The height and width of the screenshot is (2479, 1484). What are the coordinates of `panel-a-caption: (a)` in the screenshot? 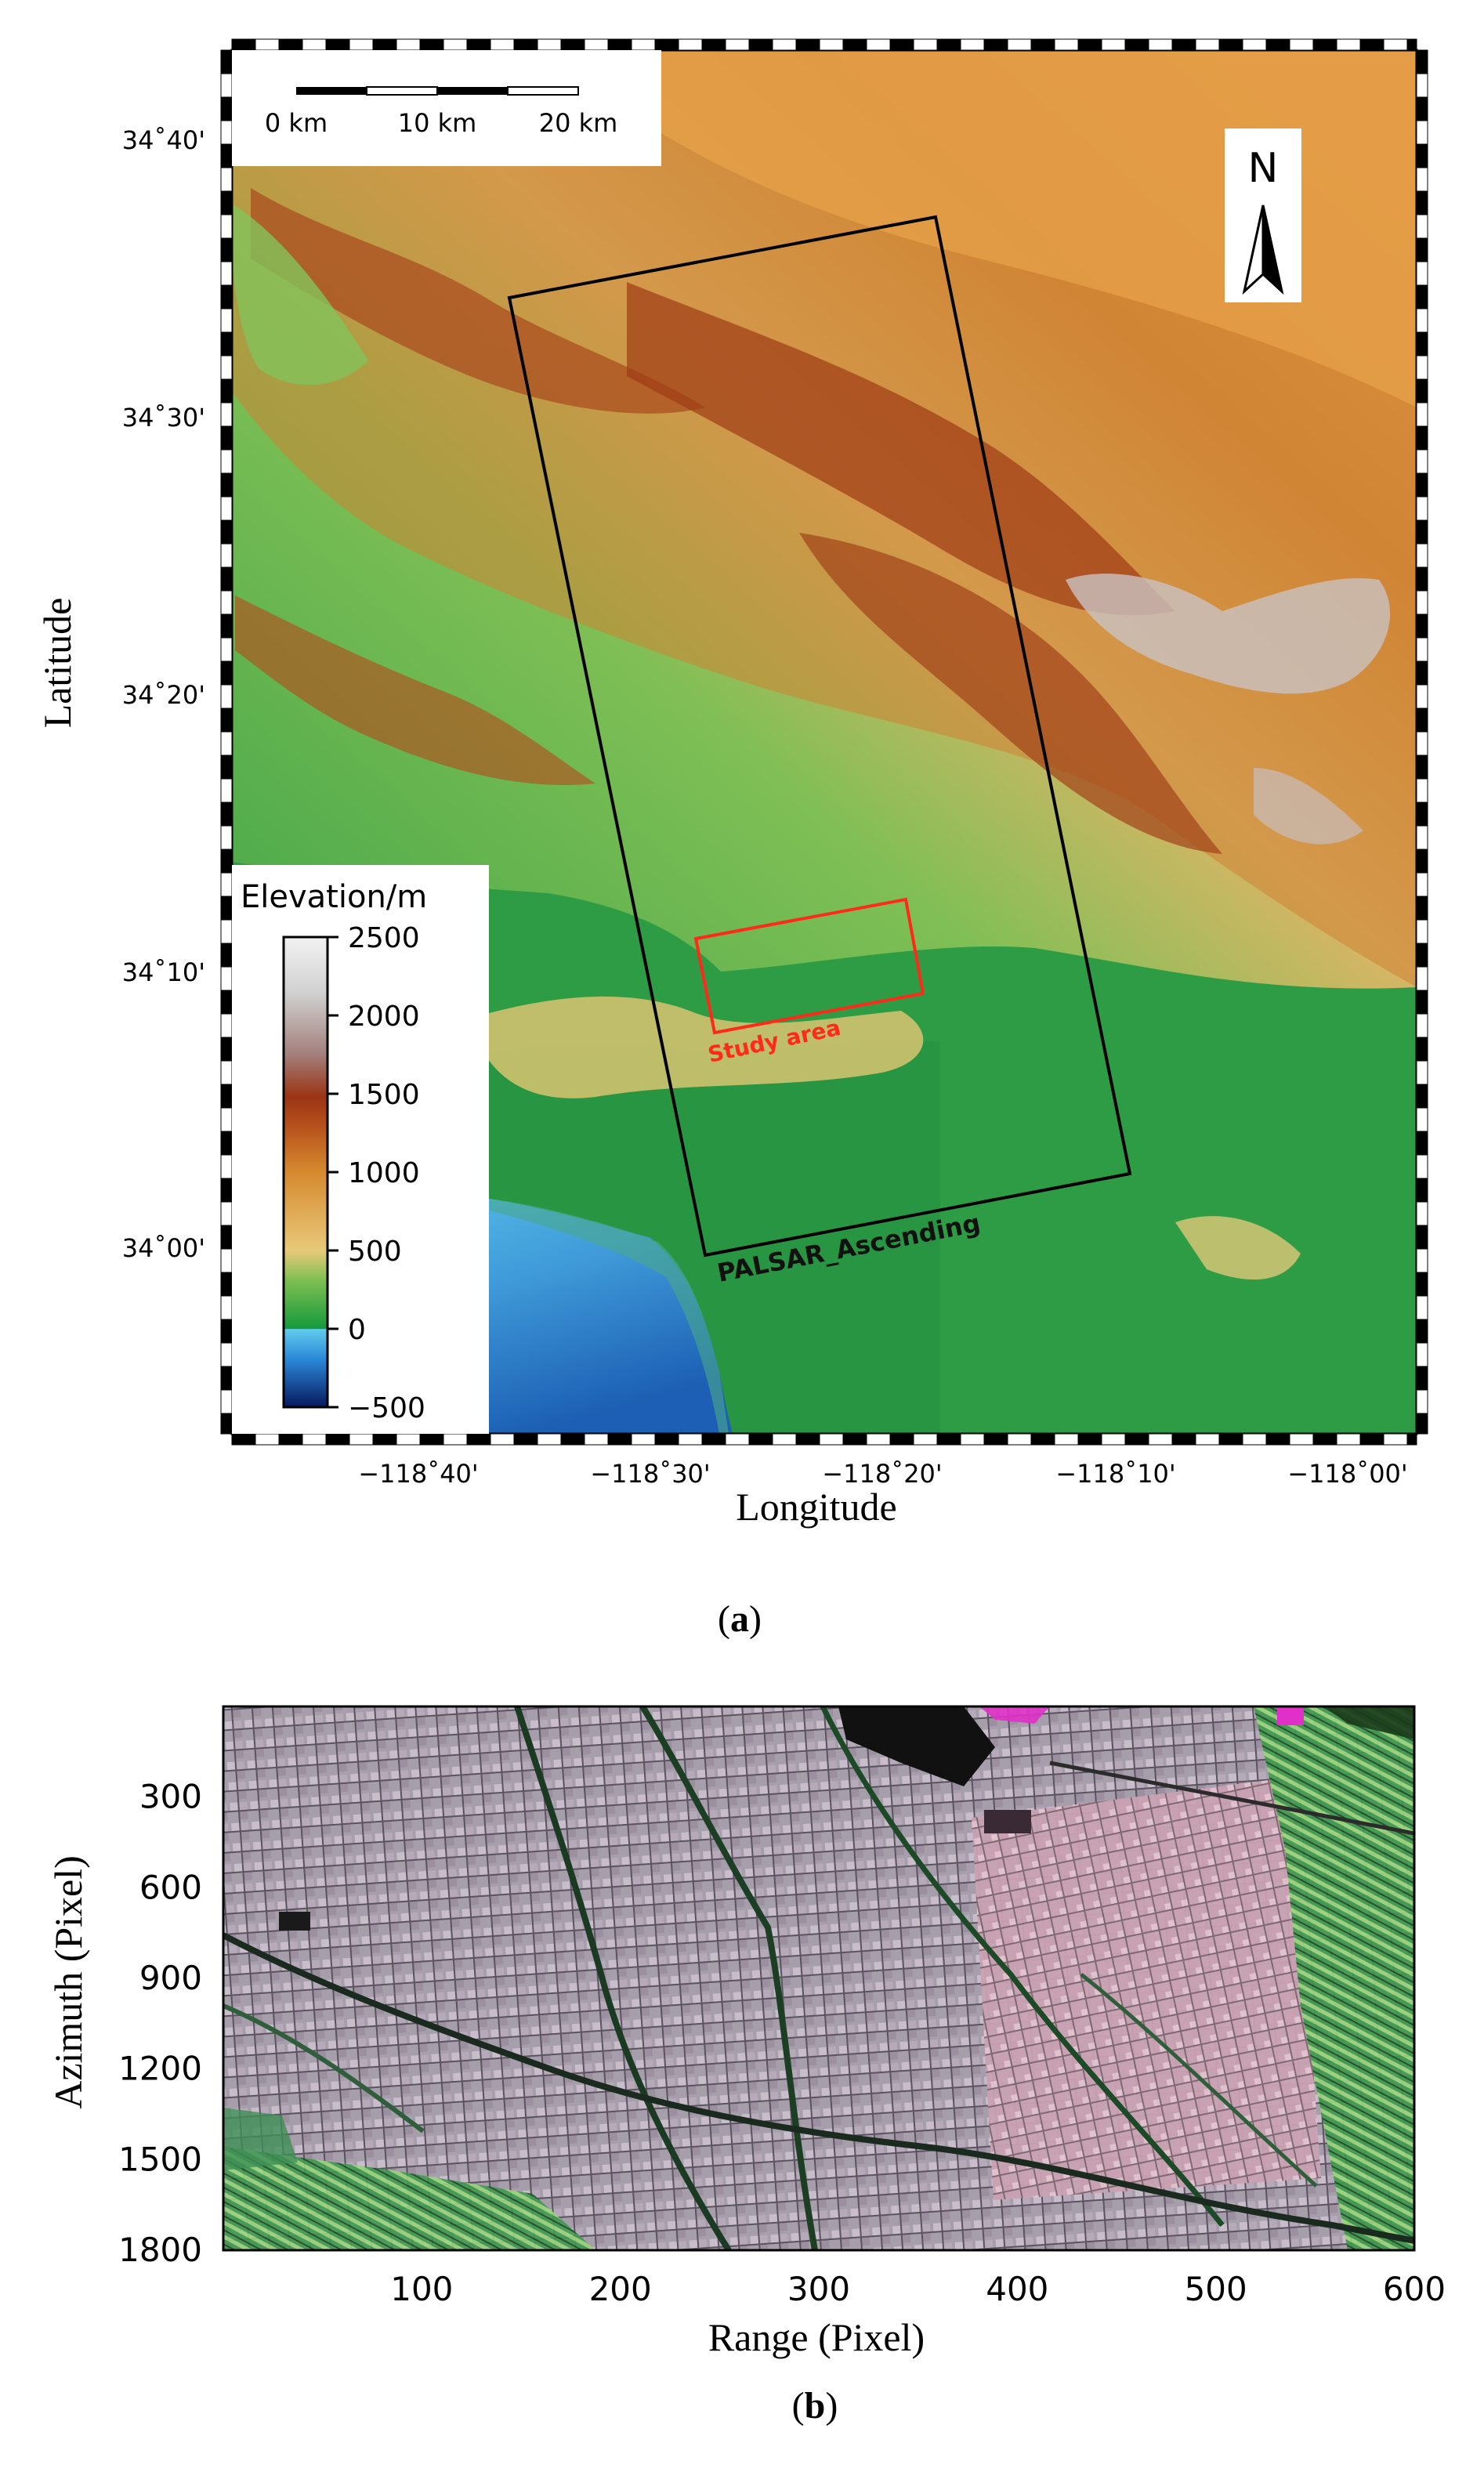 It's located at (740, 1619).